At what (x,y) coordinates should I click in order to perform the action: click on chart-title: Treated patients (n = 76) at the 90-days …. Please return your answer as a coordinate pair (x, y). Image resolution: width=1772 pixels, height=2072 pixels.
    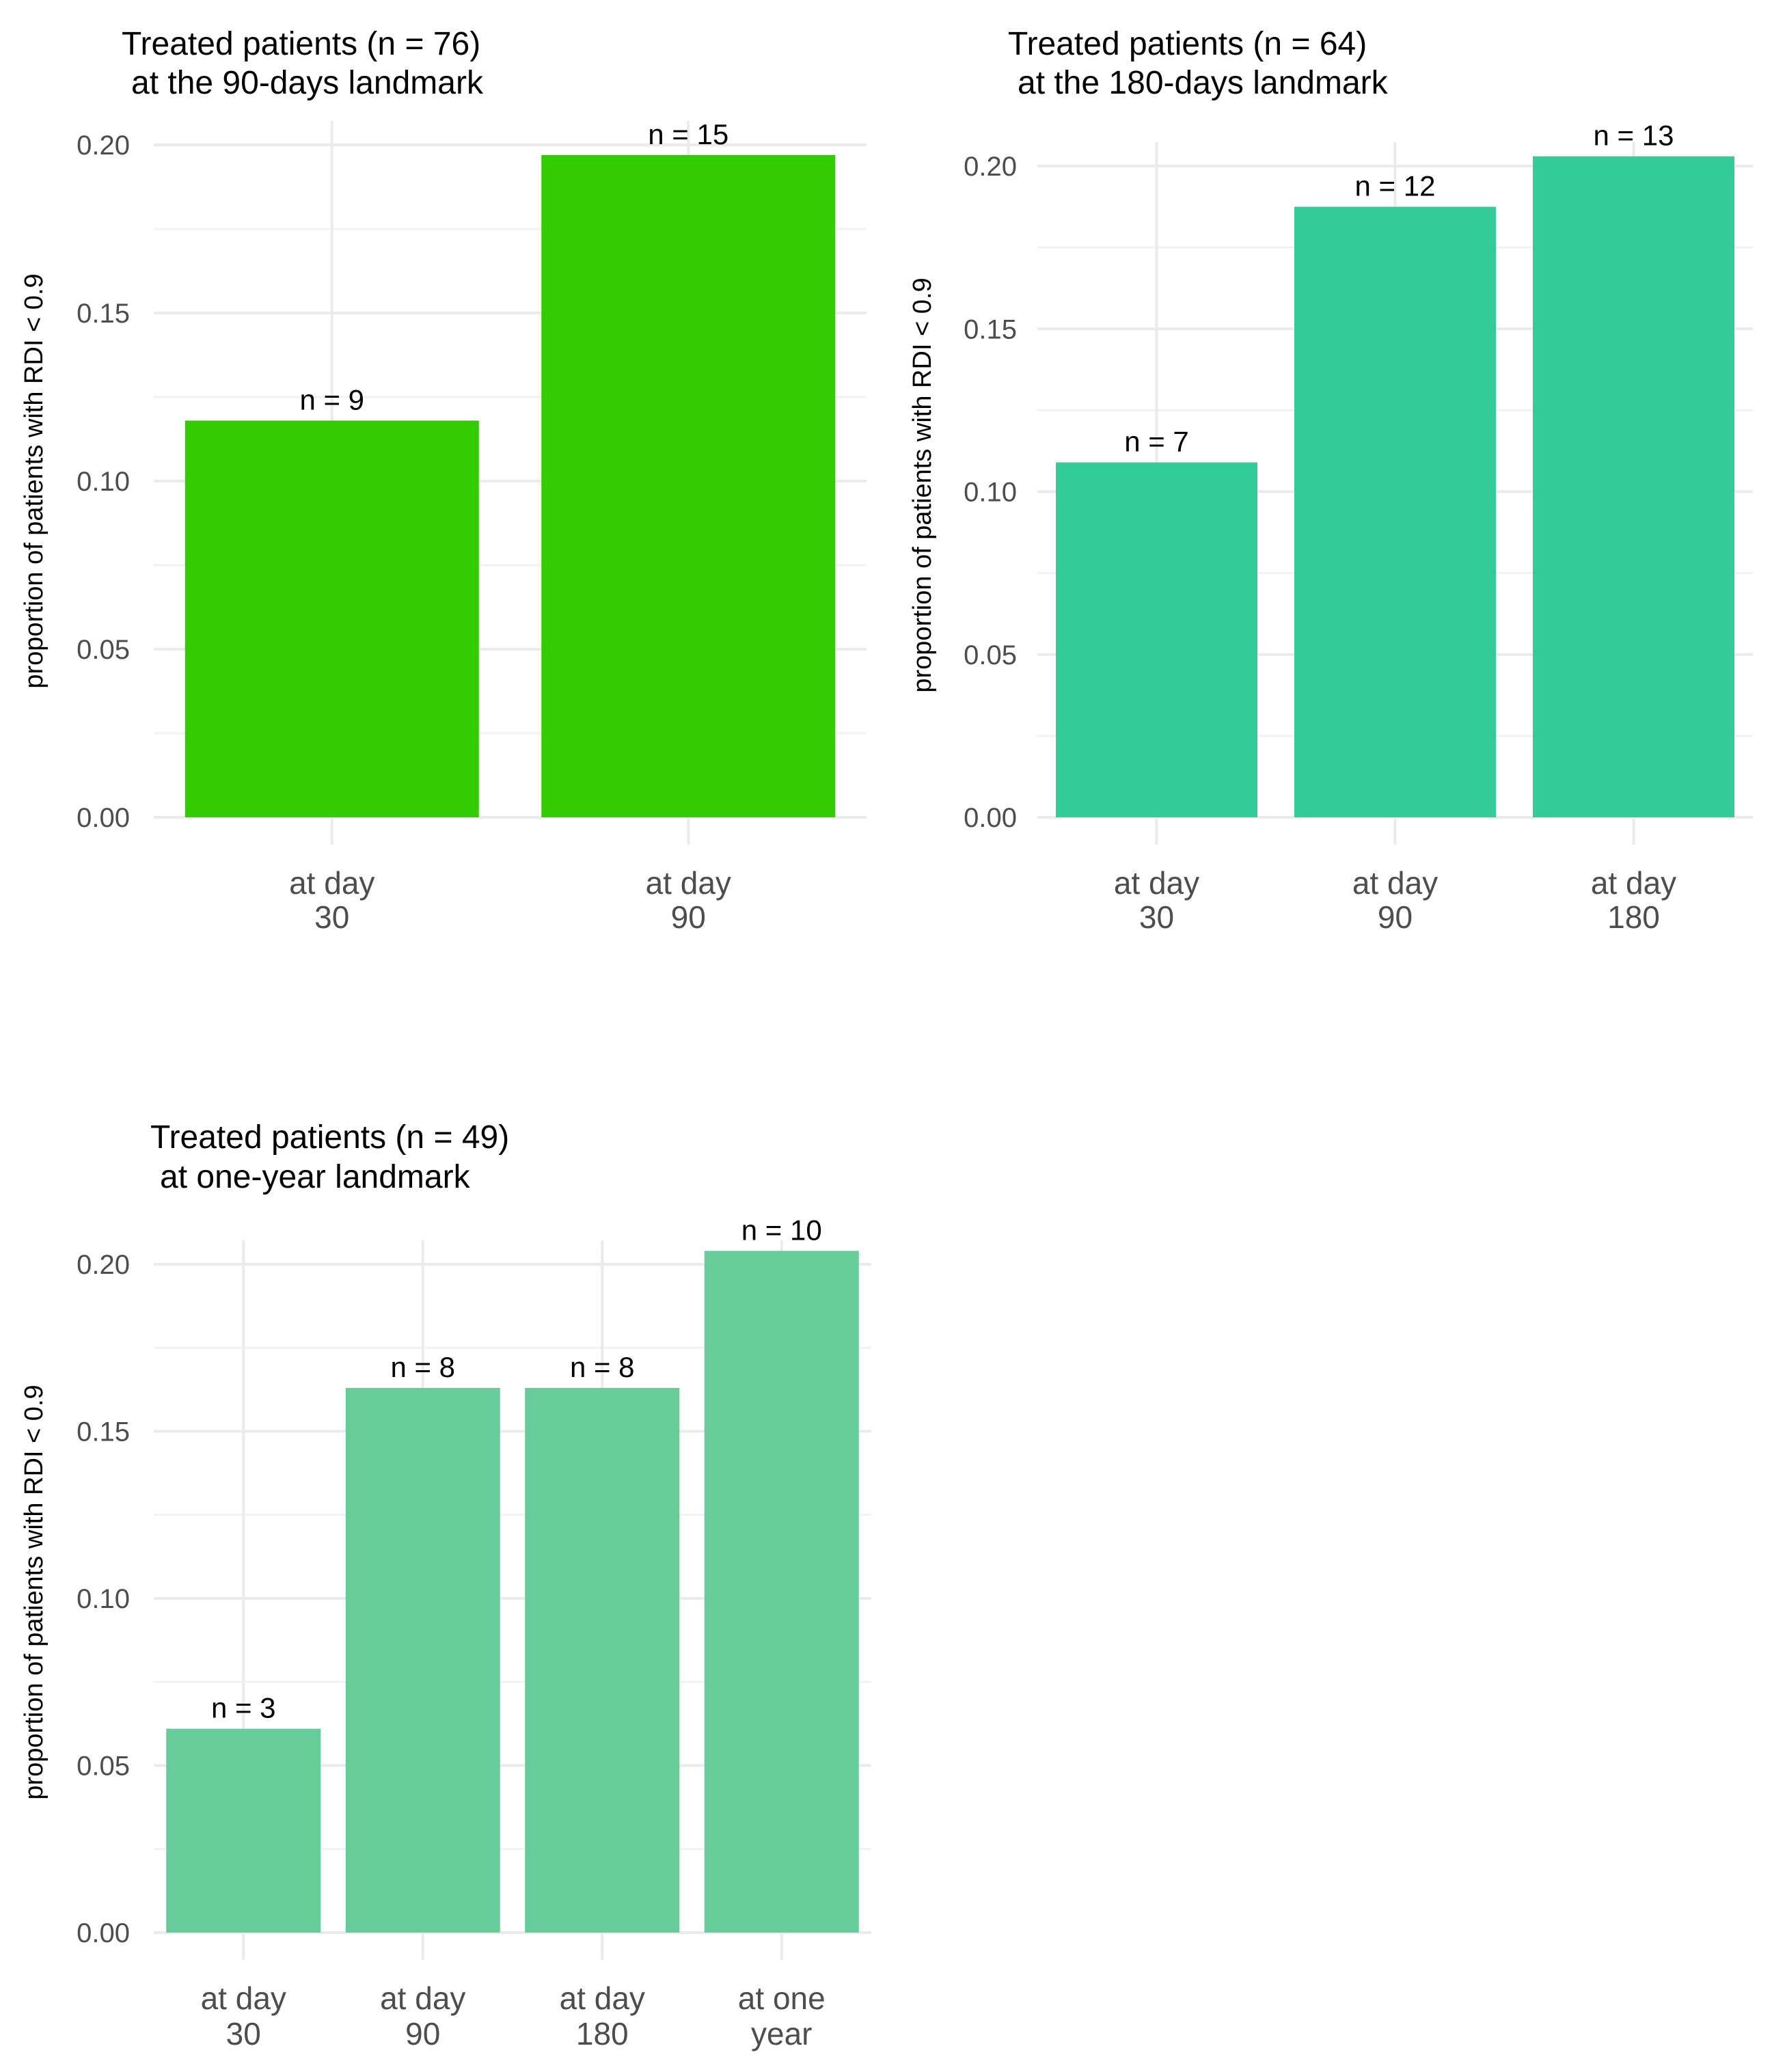
    Looking at the image, I should click on (303, 63).